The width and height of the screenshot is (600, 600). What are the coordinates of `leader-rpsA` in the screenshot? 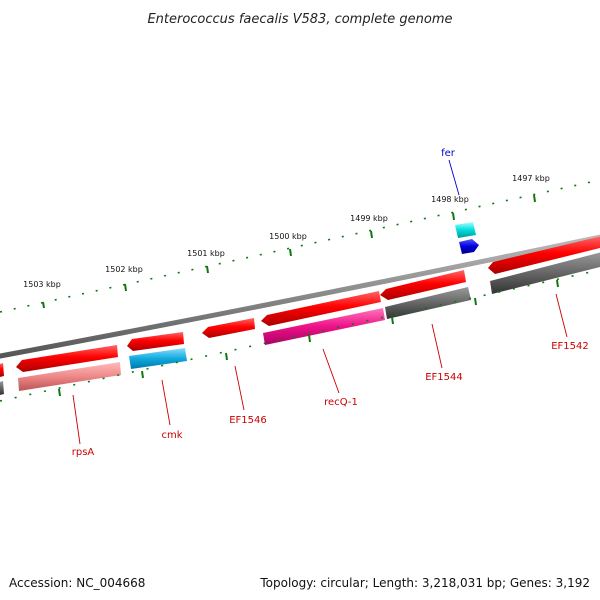 It's located at (76, 419).